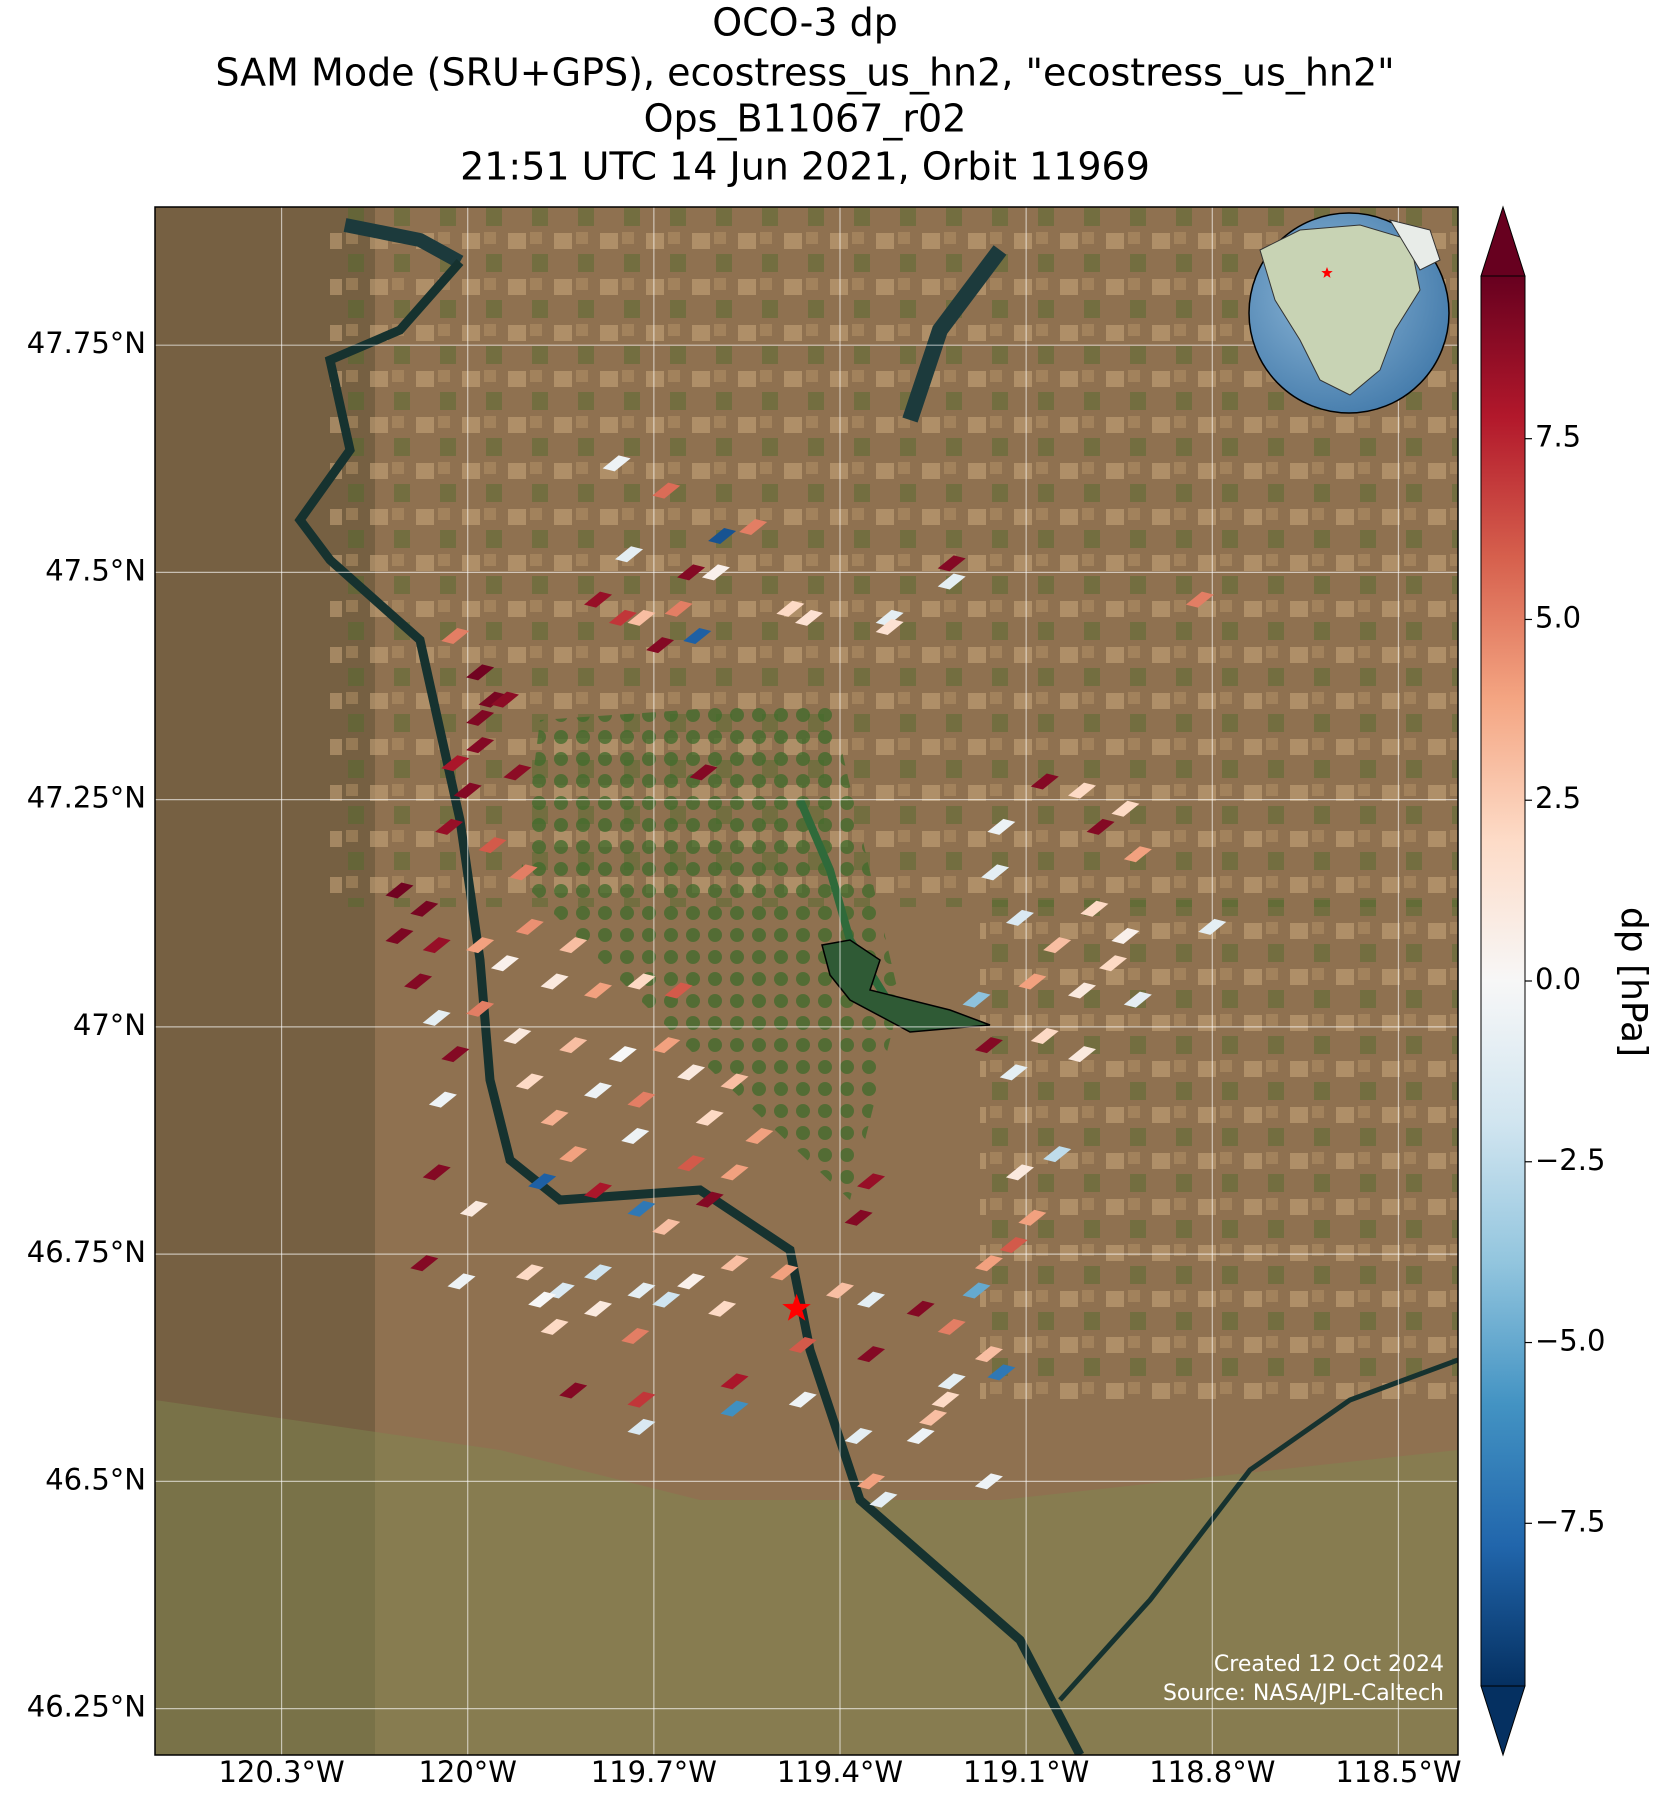  I want to click on x-tick-label: 118.8°W, so click(1212, 1772).